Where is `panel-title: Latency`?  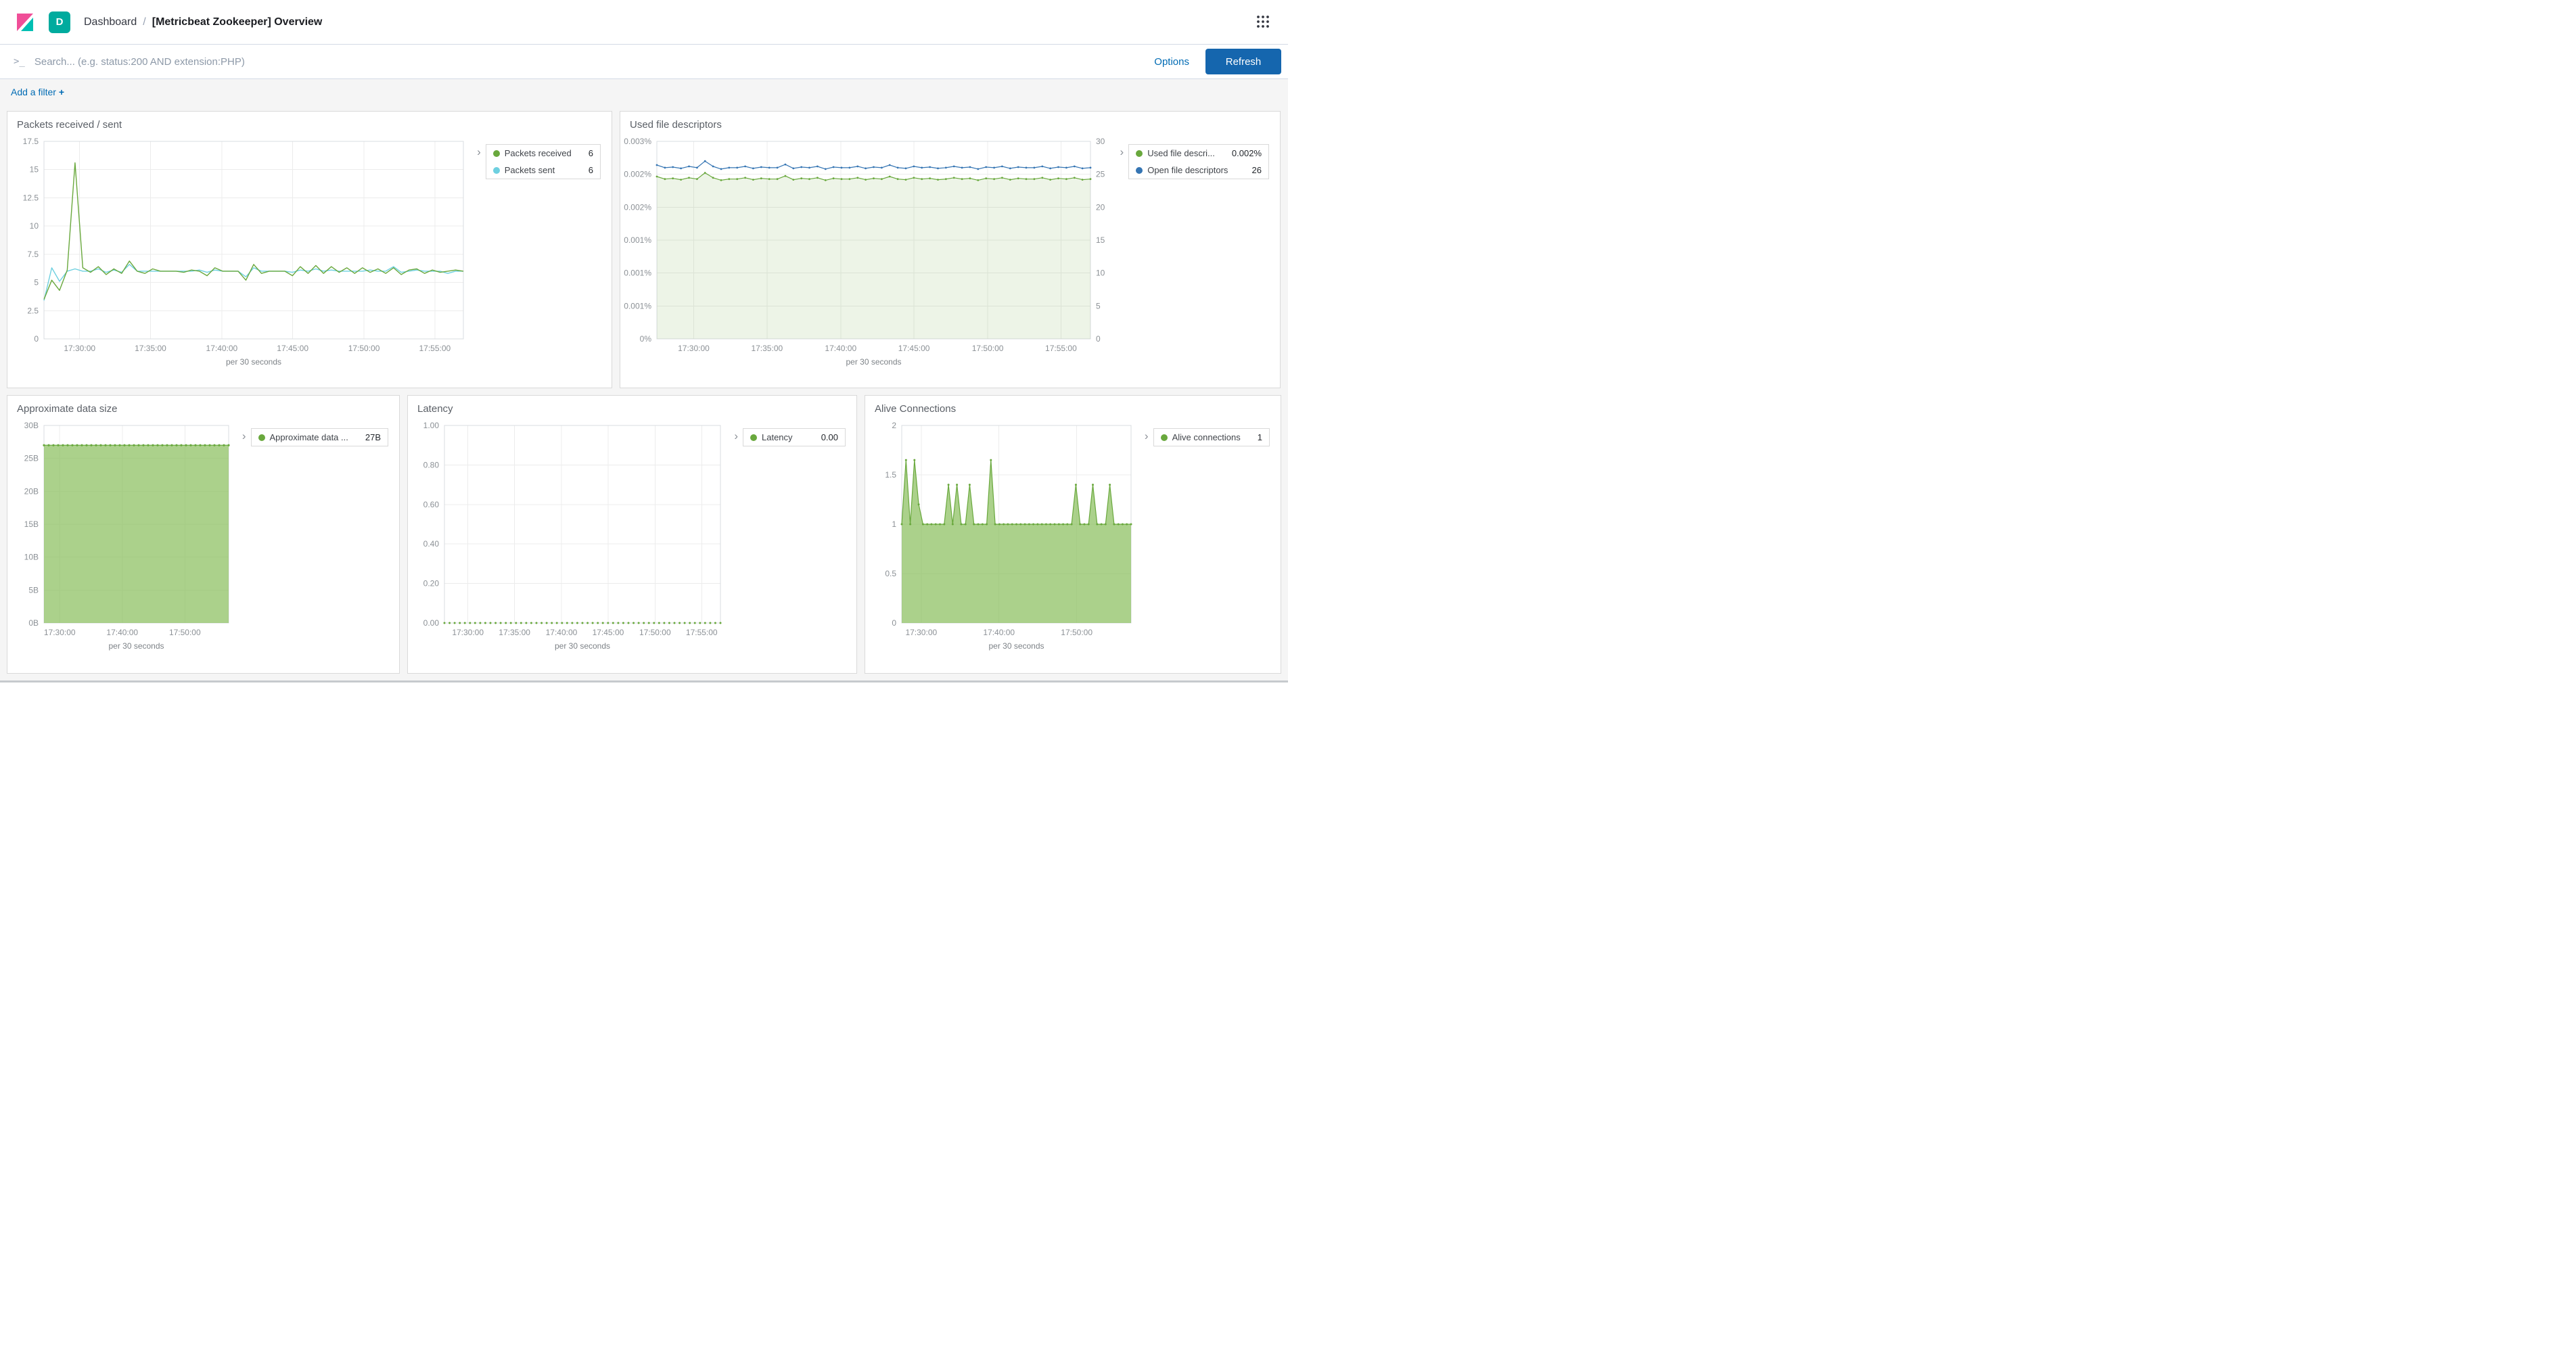
panel-title: Latency is located at coordinates (435, 409).